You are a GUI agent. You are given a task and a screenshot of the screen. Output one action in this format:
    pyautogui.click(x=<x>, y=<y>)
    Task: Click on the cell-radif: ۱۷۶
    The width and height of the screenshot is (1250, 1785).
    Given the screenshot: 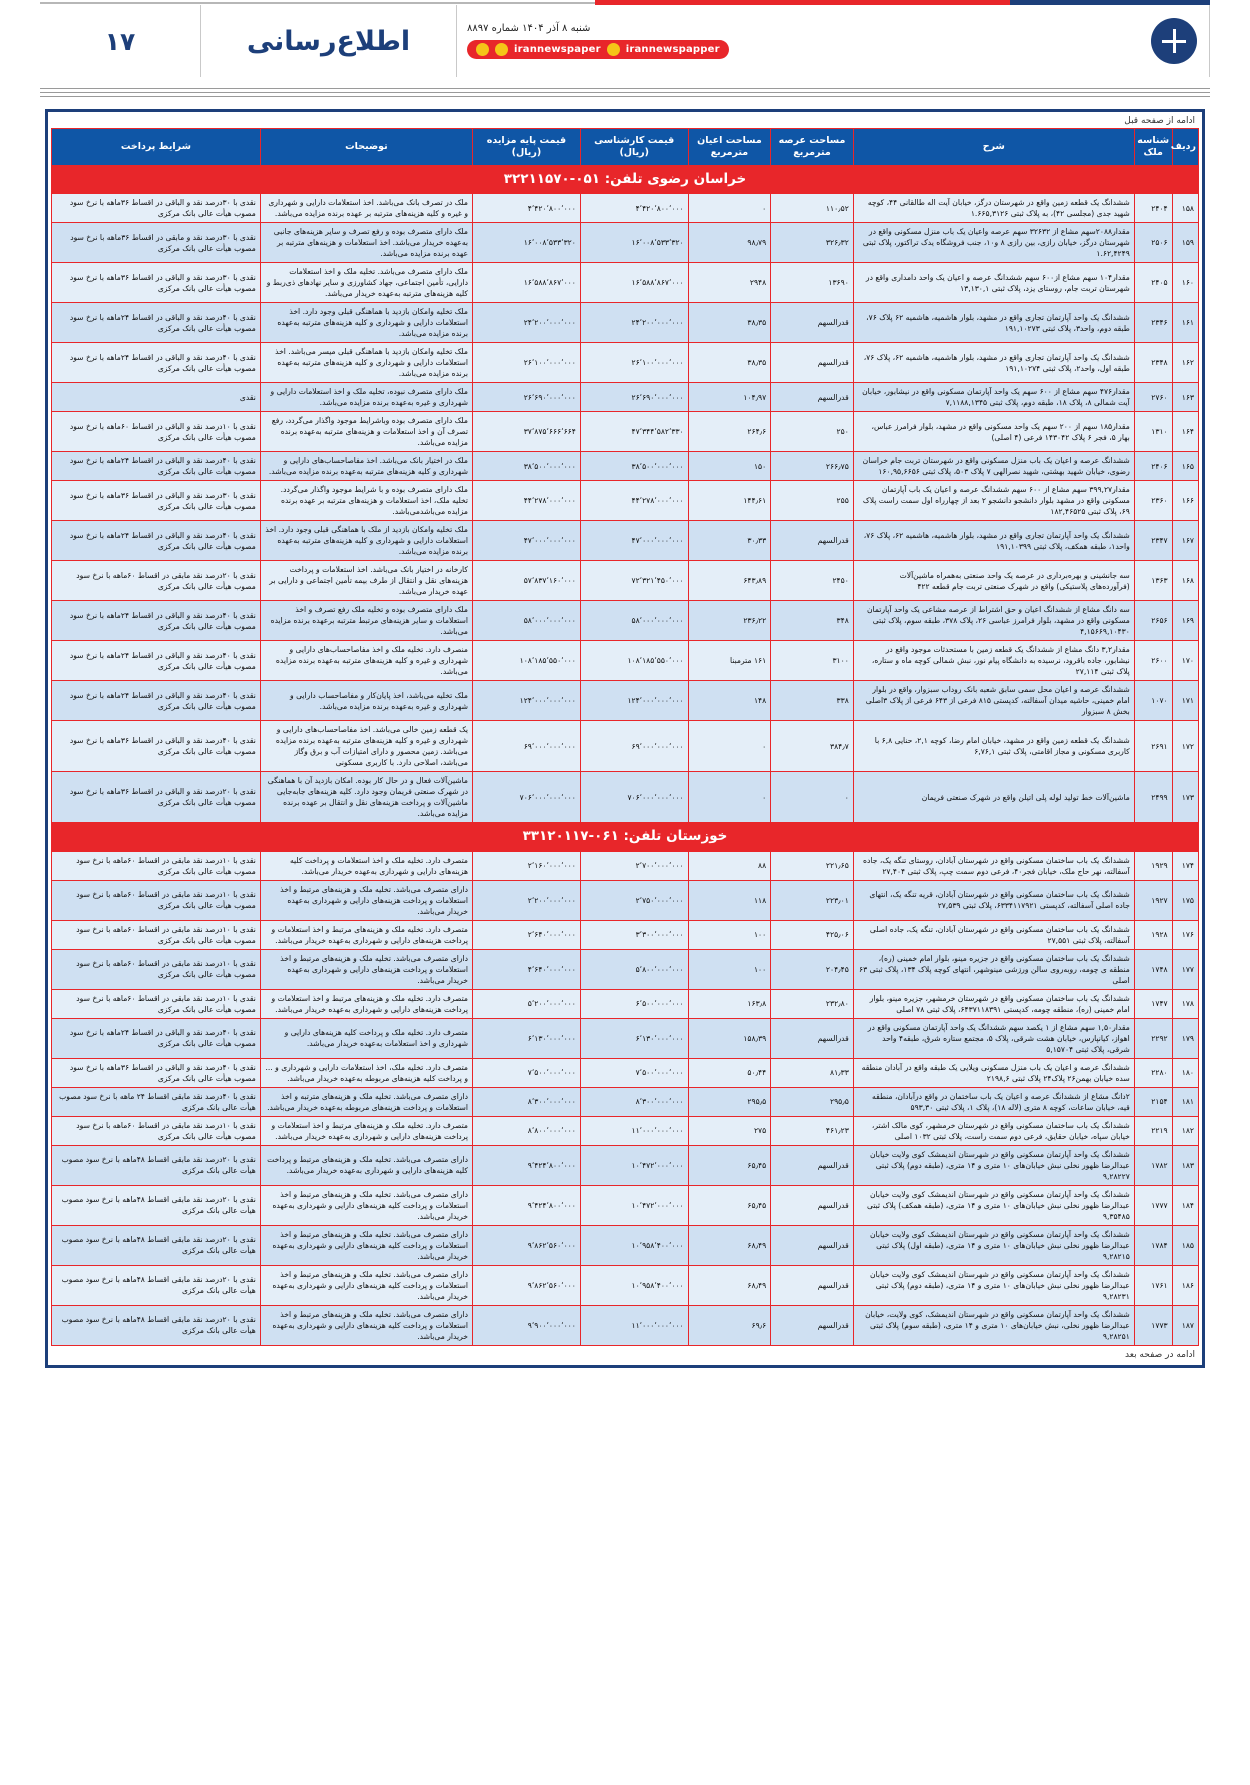 What is the action you would take?
    pyautogui.click(x=1185, y=934)
    